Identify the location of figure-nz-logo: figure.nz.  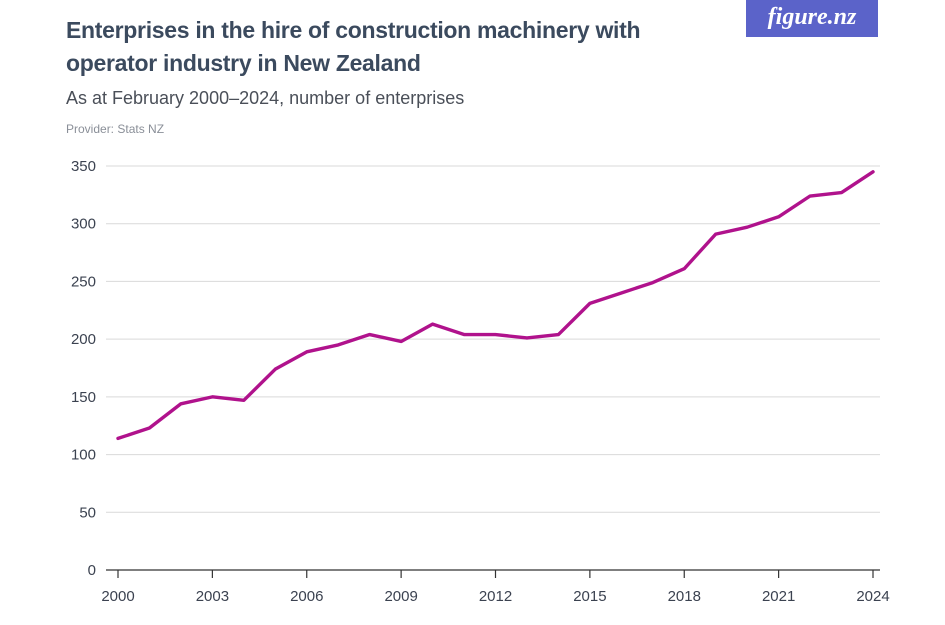
(812, 18).